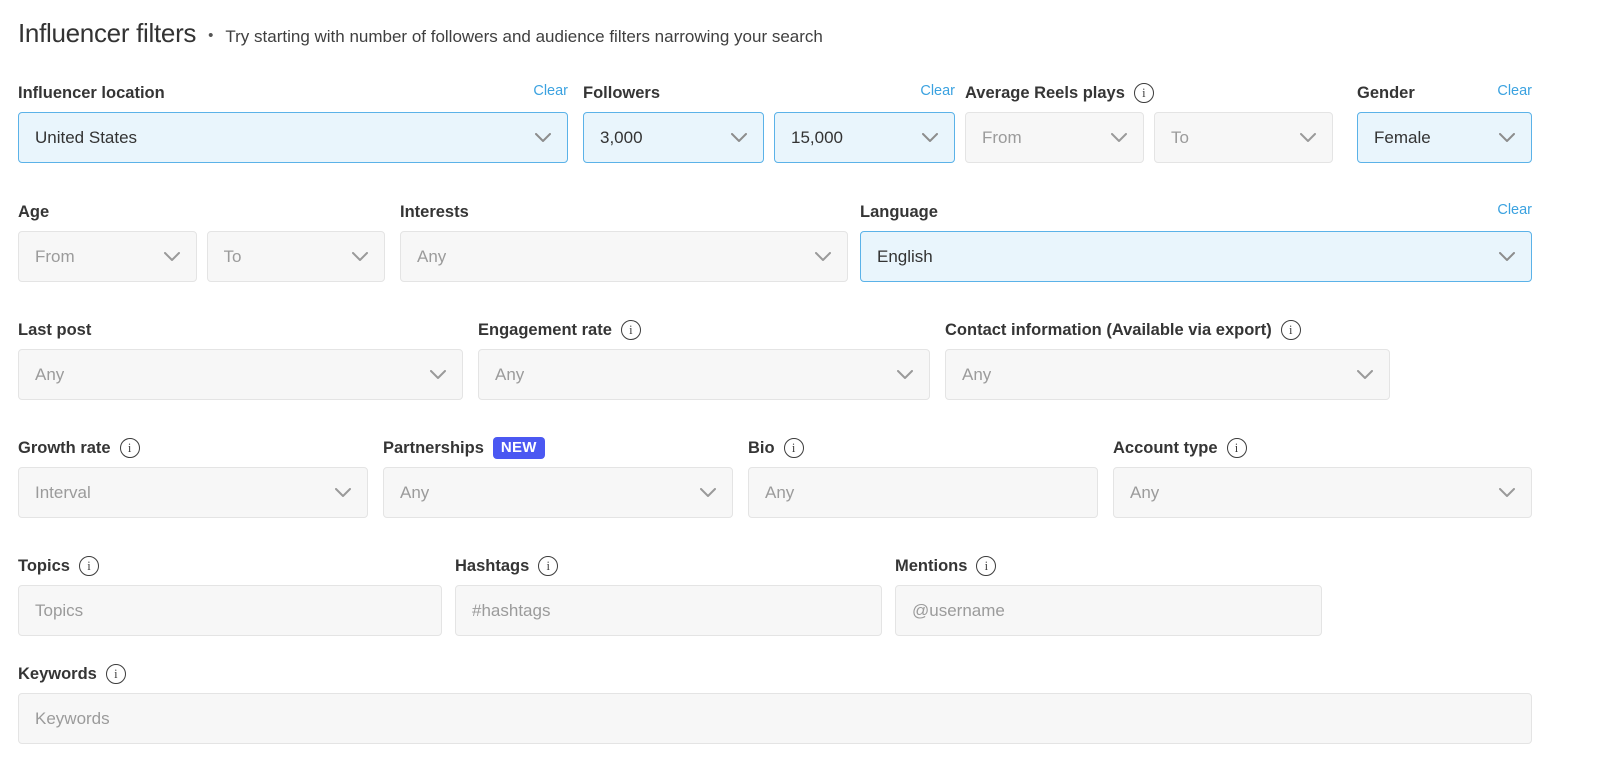  I want to click on age-to-placeholder: To, so click(232, 256).